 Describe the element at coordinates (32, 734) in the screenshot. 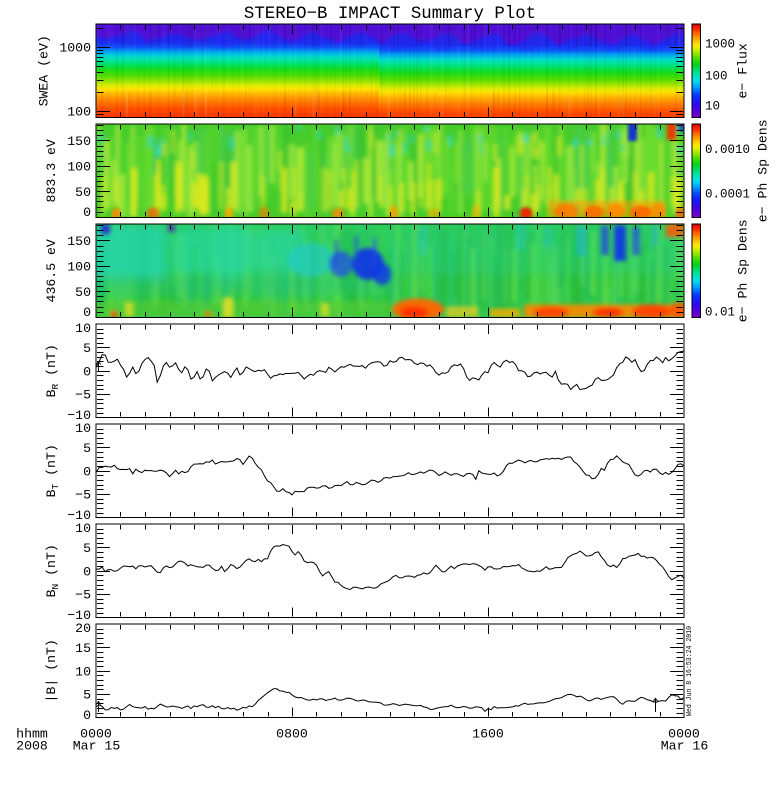

I see `svg-text: hhmm` at that location.